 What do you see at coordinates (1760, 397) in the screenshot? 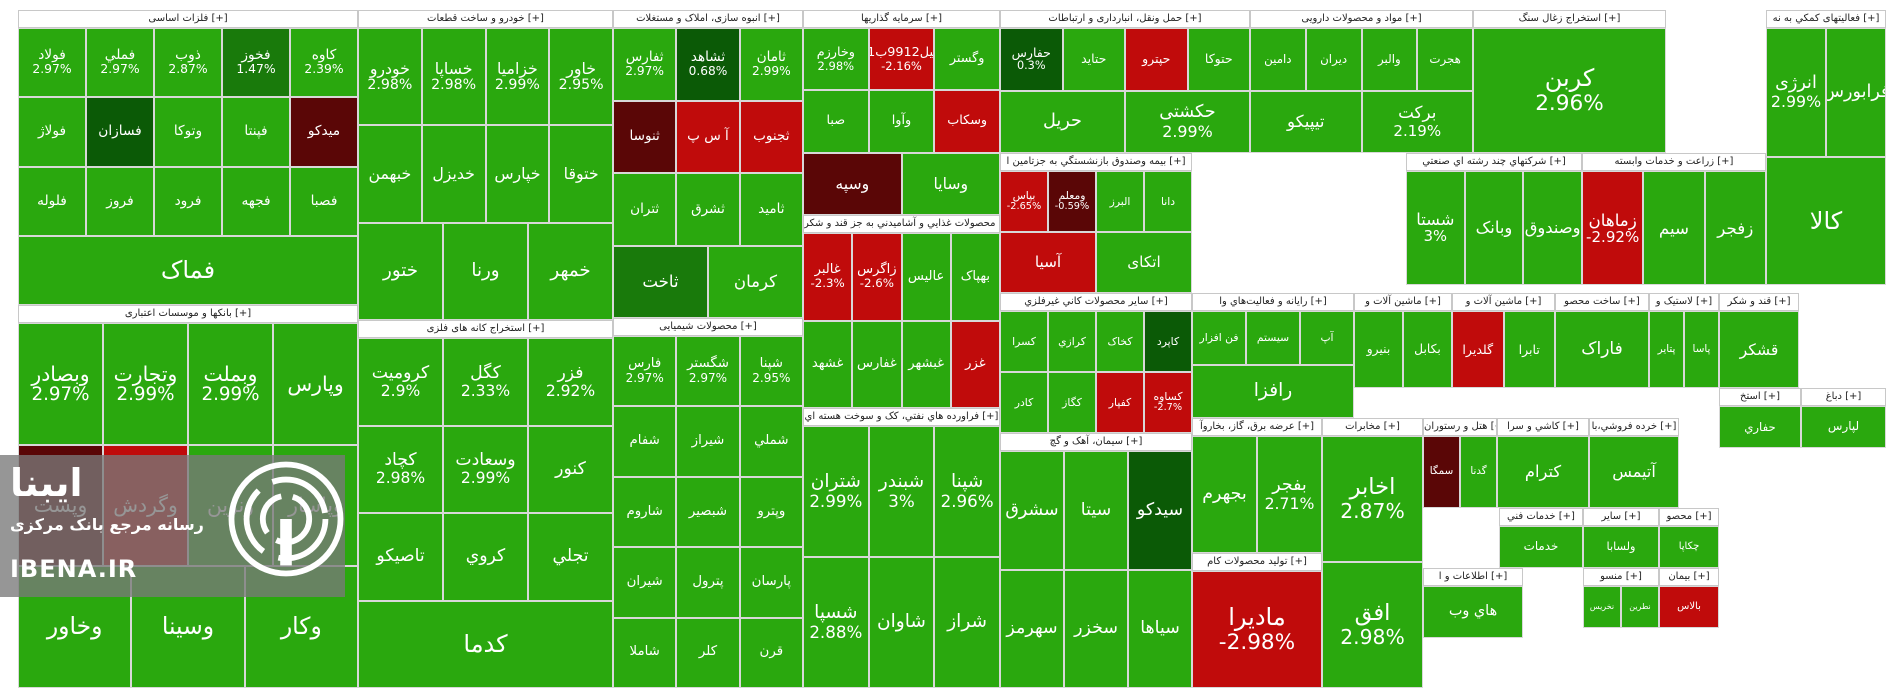
I see `sector-header: استخ [+]` at bounding box center [1760, 397].